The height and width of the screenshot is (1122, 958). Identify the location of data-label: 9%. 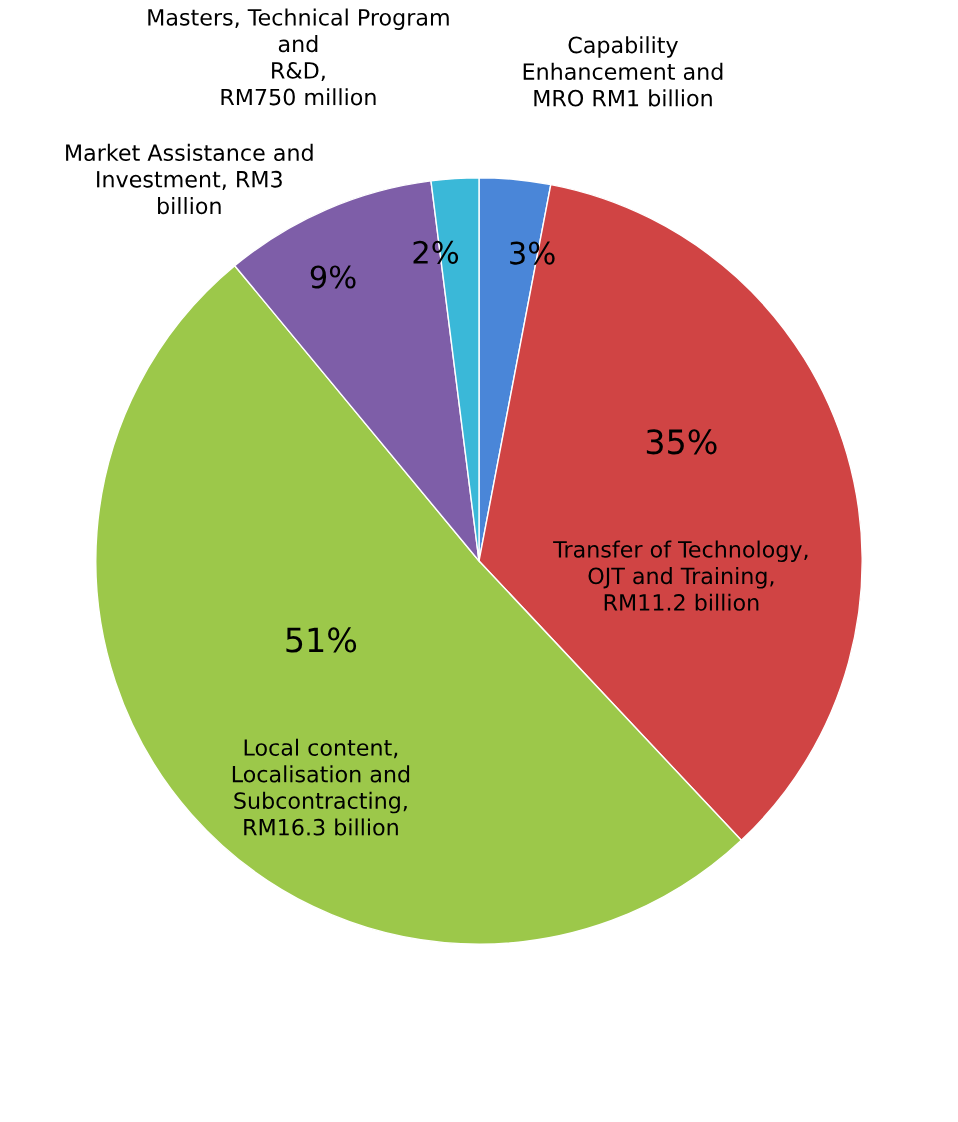
(333, 277).